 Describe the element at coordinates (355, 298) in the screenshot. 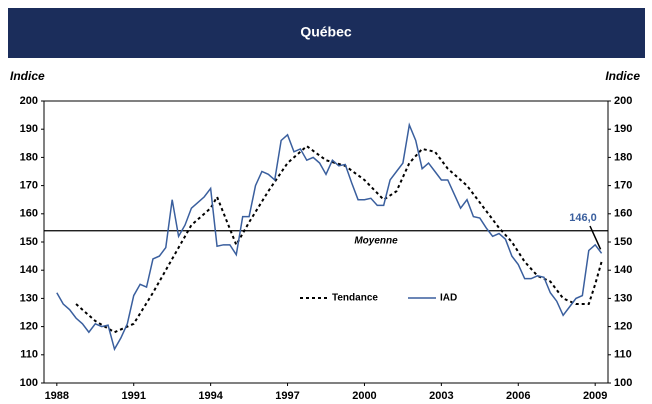

I see `legend-label: Tendance` at that location.